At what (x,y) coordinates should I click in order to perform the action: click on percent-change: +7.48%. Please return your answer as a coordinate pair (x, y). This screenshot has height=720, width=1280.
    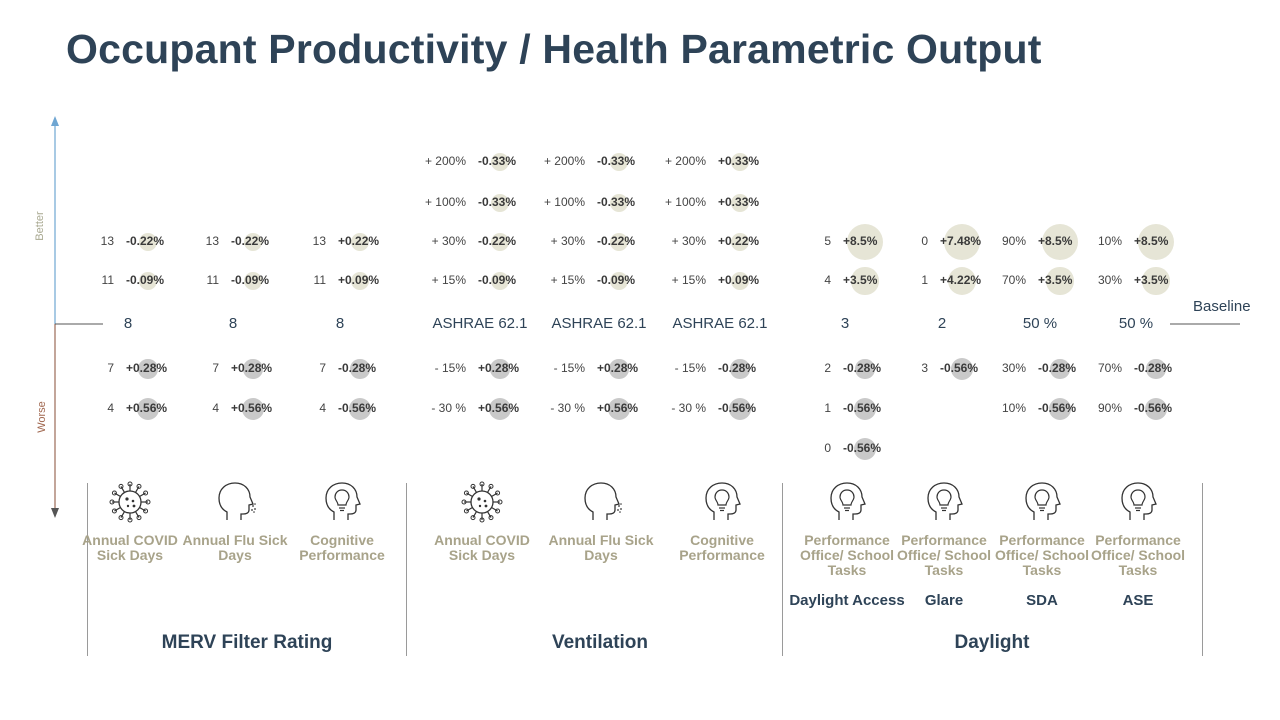
    Looking at the image, I should click on (961, 241).